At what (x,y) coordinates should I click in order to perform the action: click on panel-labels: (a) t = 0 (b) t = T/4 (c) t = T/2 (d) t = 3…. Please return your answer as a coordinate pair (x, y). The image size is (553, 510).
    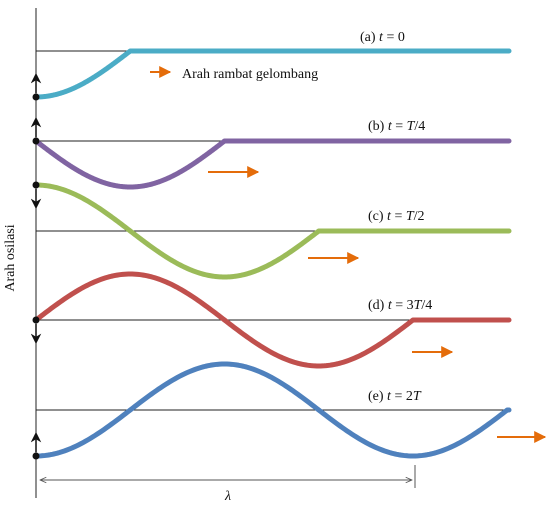
    Looking at the image, I should click on (396, 217).